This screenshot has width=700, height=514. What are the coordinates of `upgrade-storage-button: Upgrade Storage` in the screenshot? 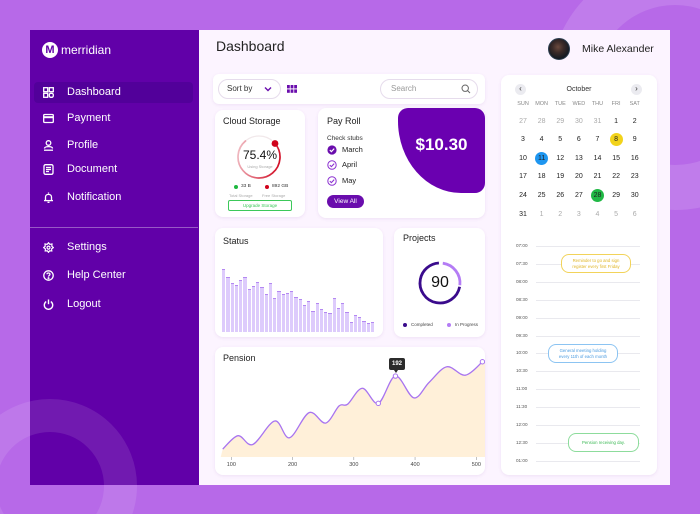 It's located at (260, 205).